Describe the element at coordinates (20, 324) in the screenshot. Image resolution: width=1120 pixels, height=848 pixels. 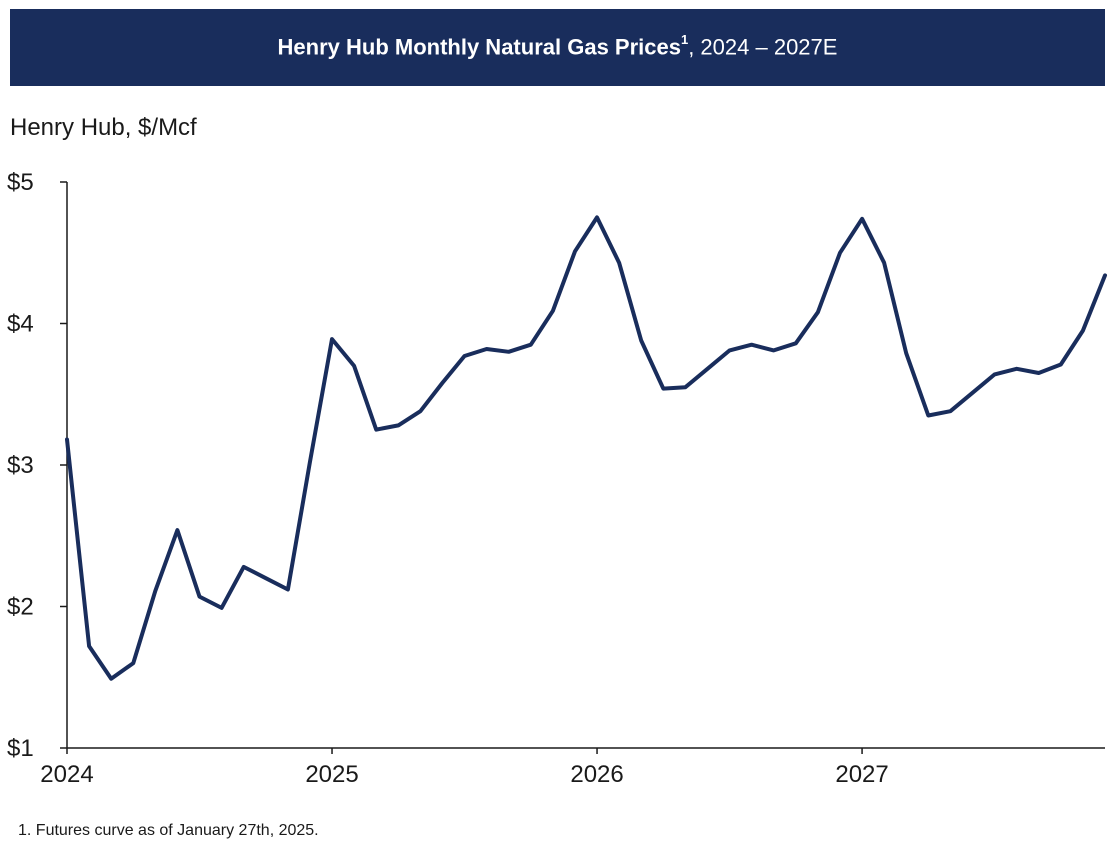
I see `y-tick-label: $4` at that location.